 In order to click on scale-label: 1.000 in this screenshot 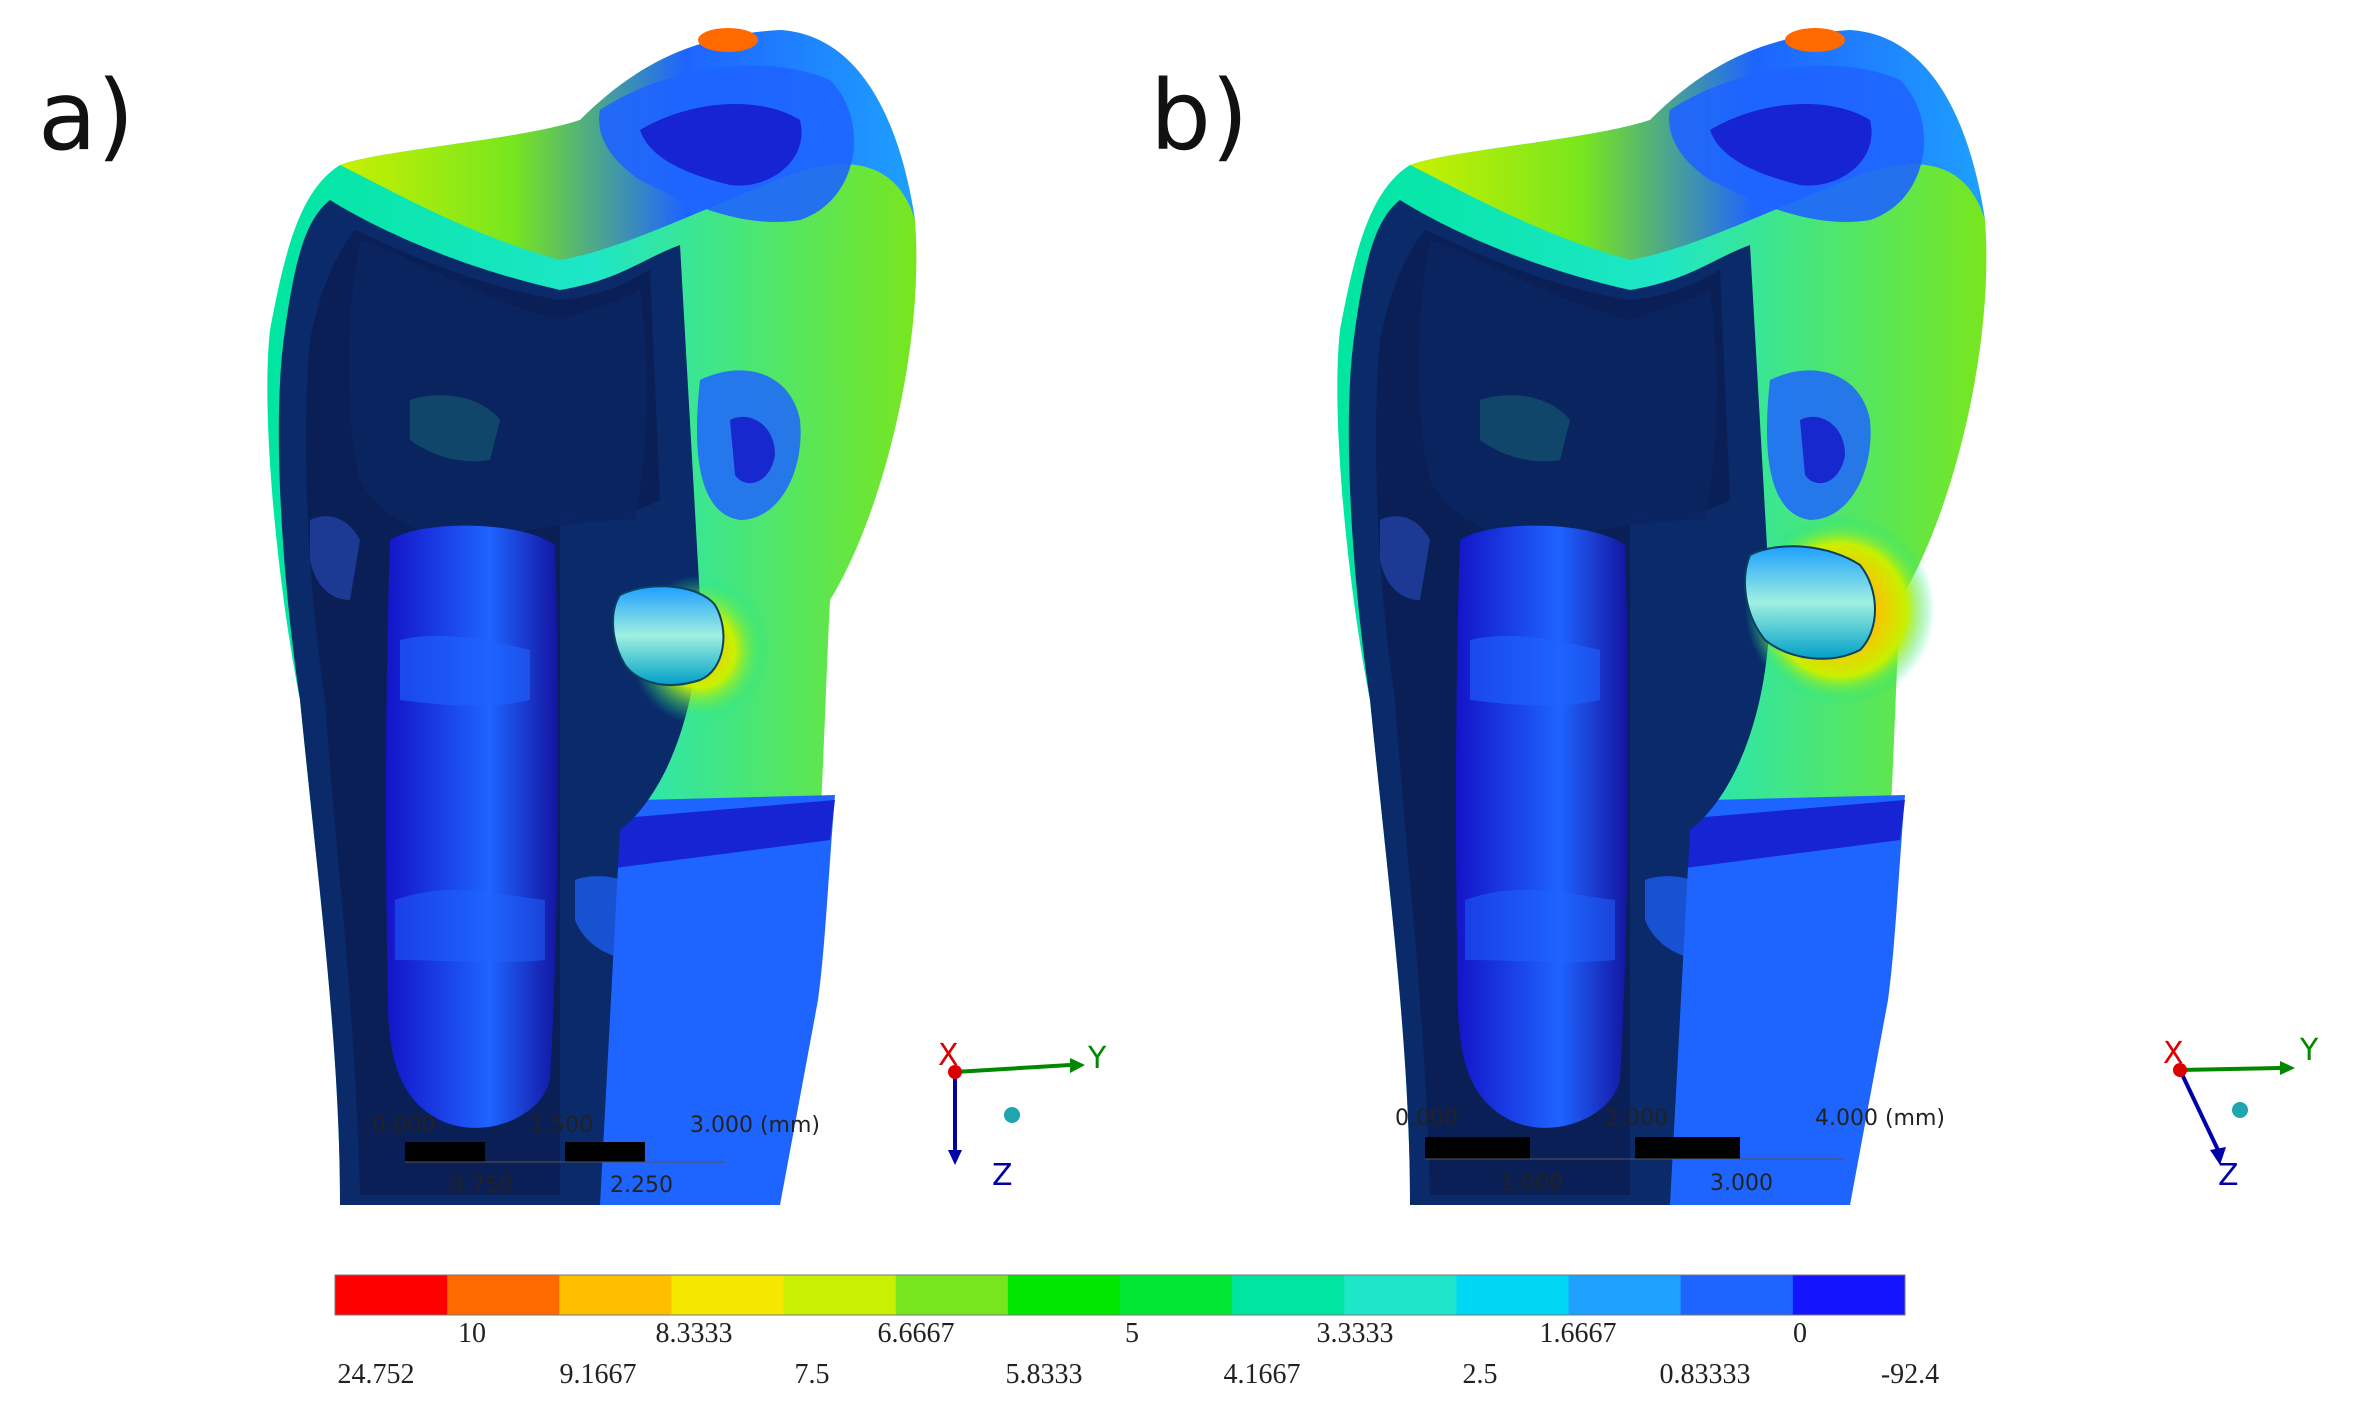, I will do `click(1531, 1183)`.